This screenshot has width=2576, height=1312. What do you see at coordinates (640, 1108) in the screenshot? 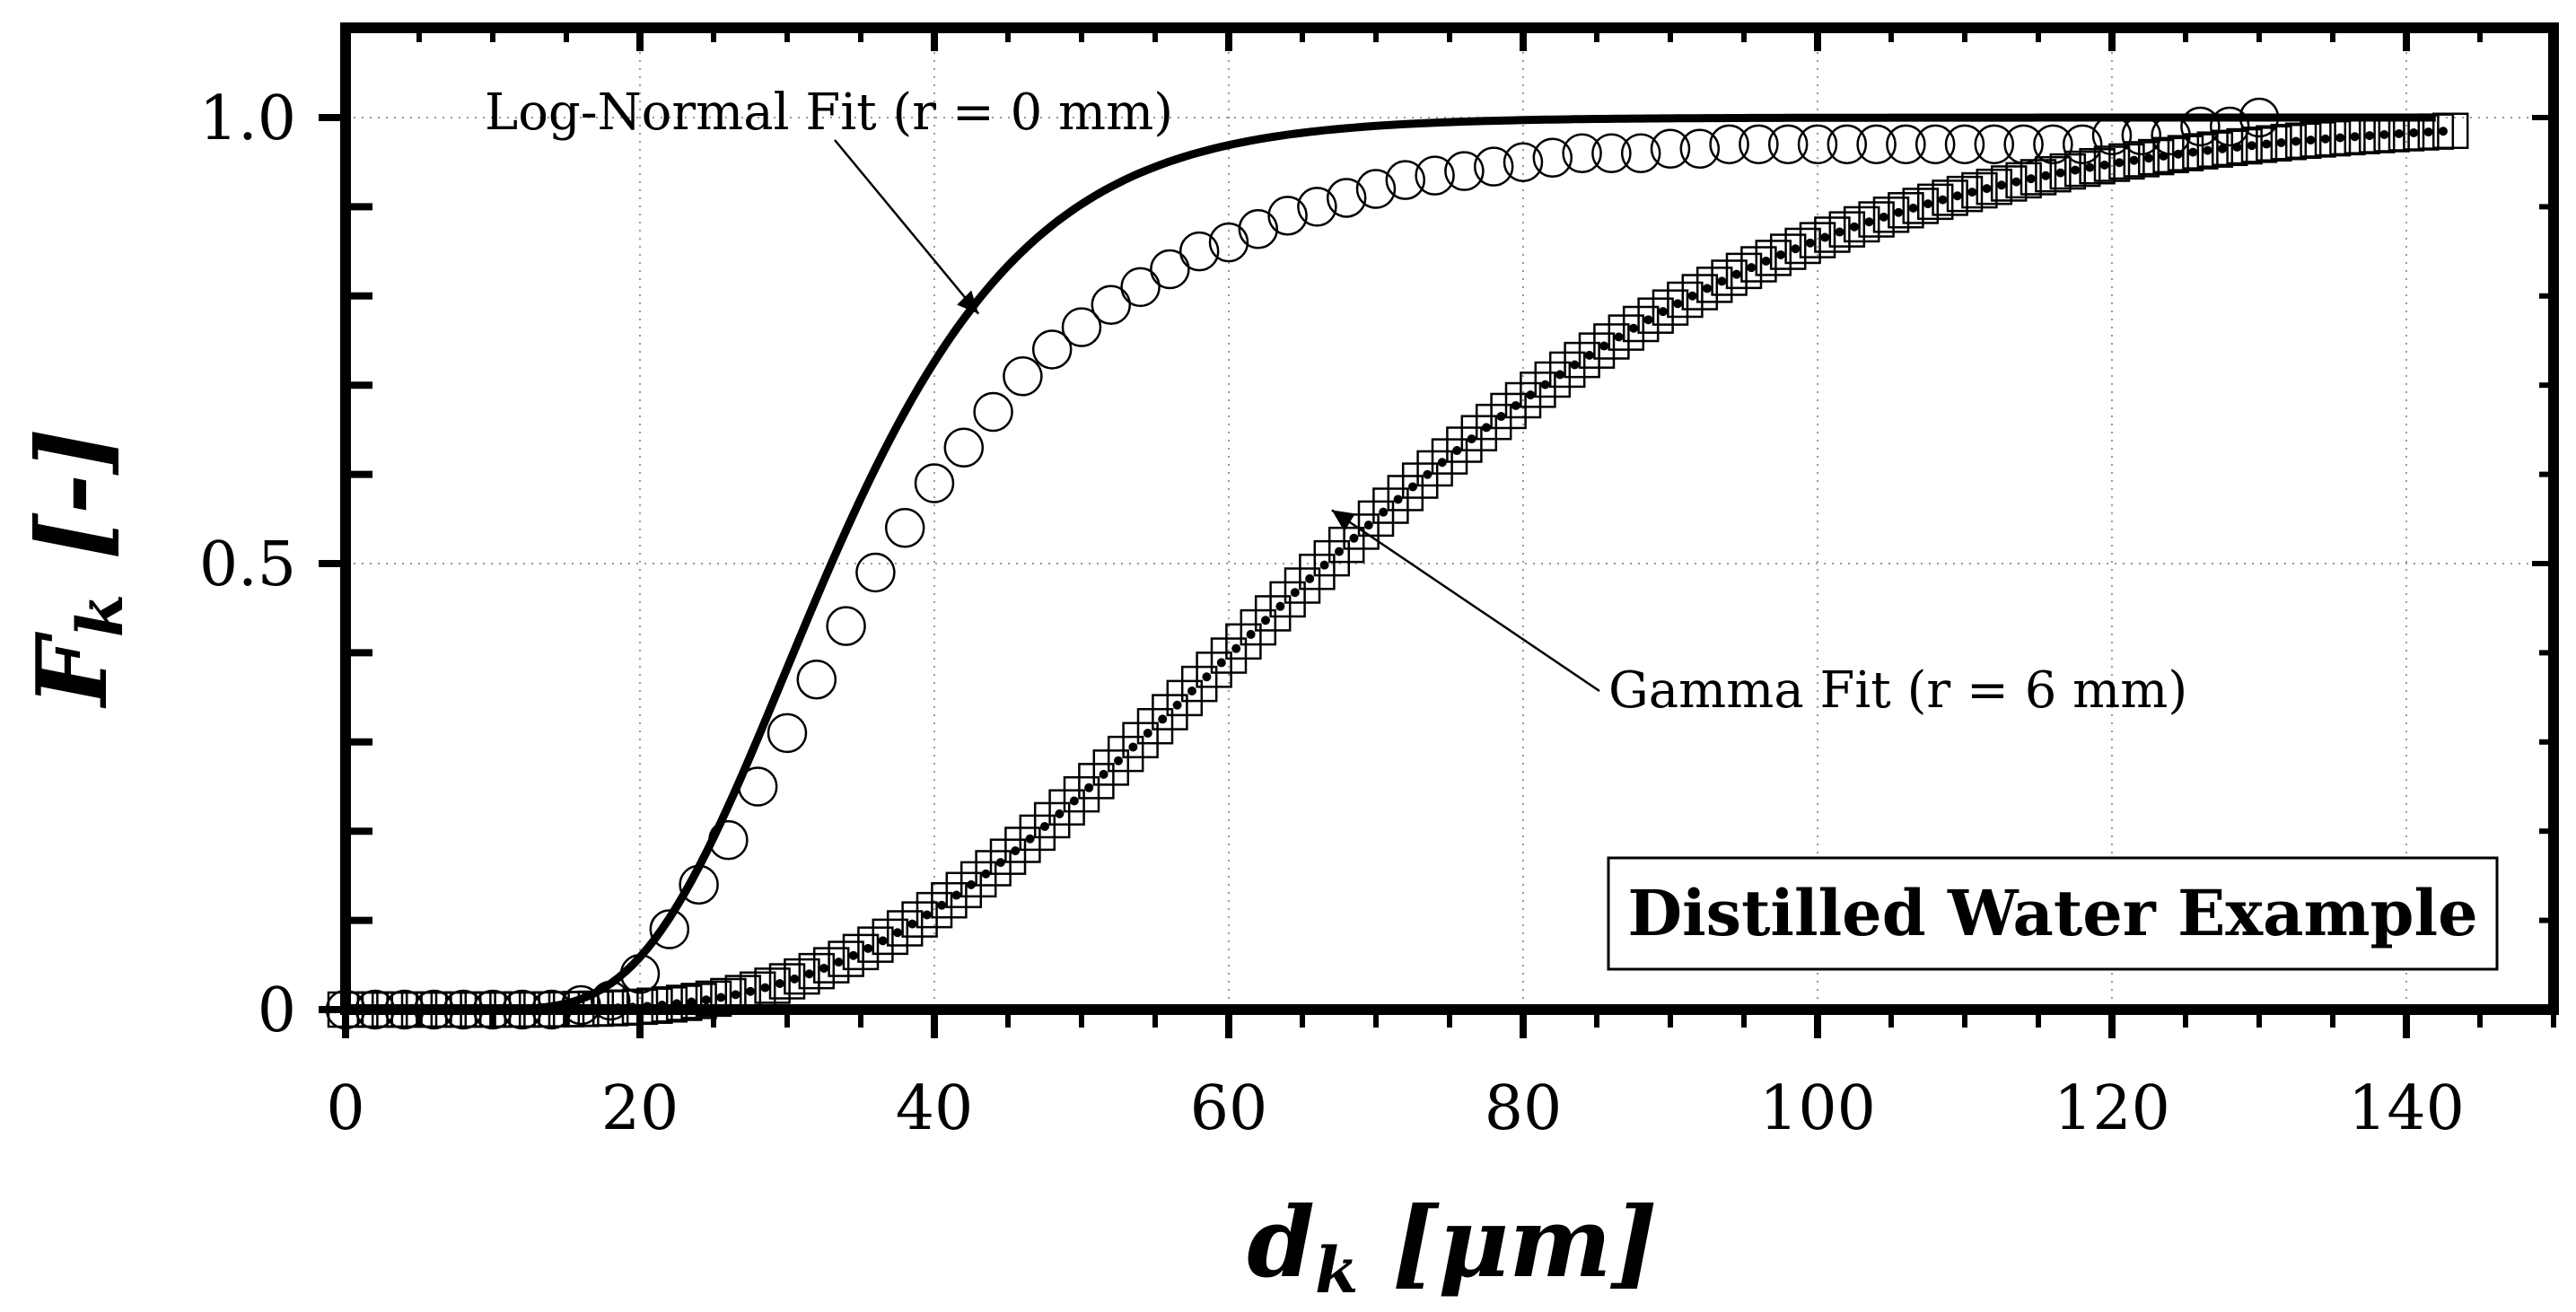
I see `x-tick-label: 20` at bounding box center [640, 1108].